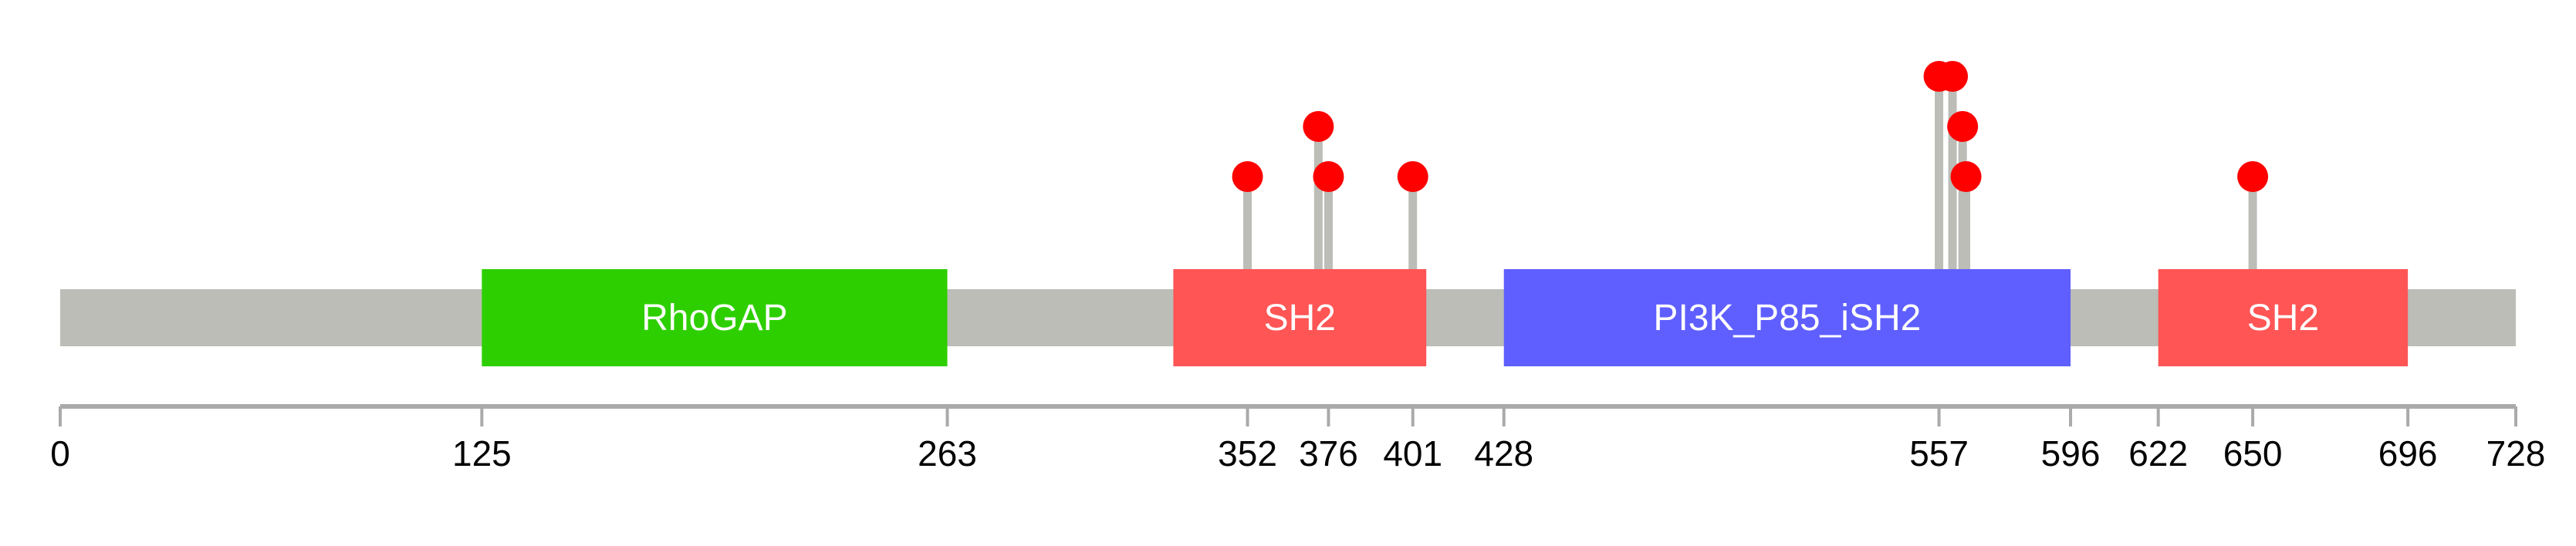 This screenshot has height=546, width=2576. I want to click on x-tick-label: 352, so click(1247, 454).